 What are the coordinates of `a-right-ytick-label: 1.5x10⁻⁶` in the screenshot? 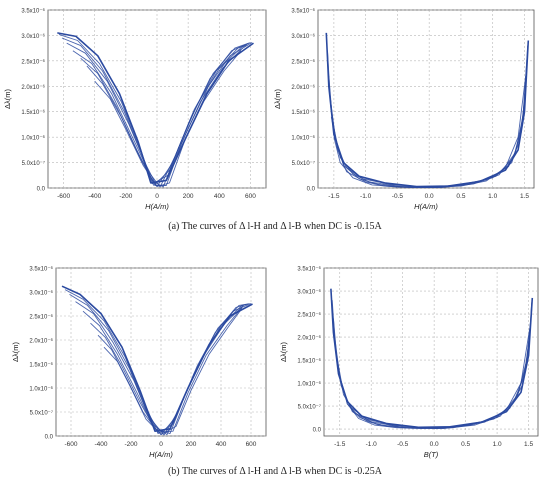 It's located at (303, 112).